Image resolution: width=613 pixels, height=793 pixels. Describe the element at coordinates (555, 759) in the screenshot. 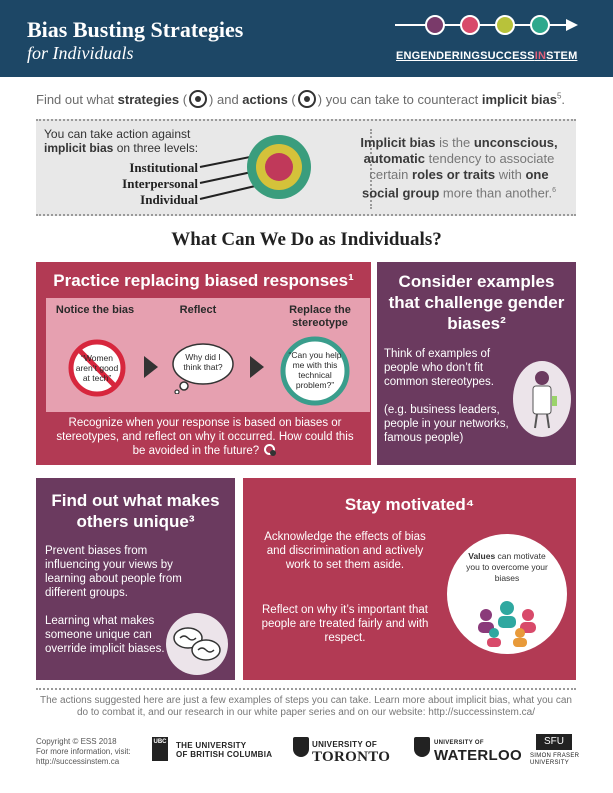

I see `sfu-name: SIMON FRASER UNIVERSITY` at that location.